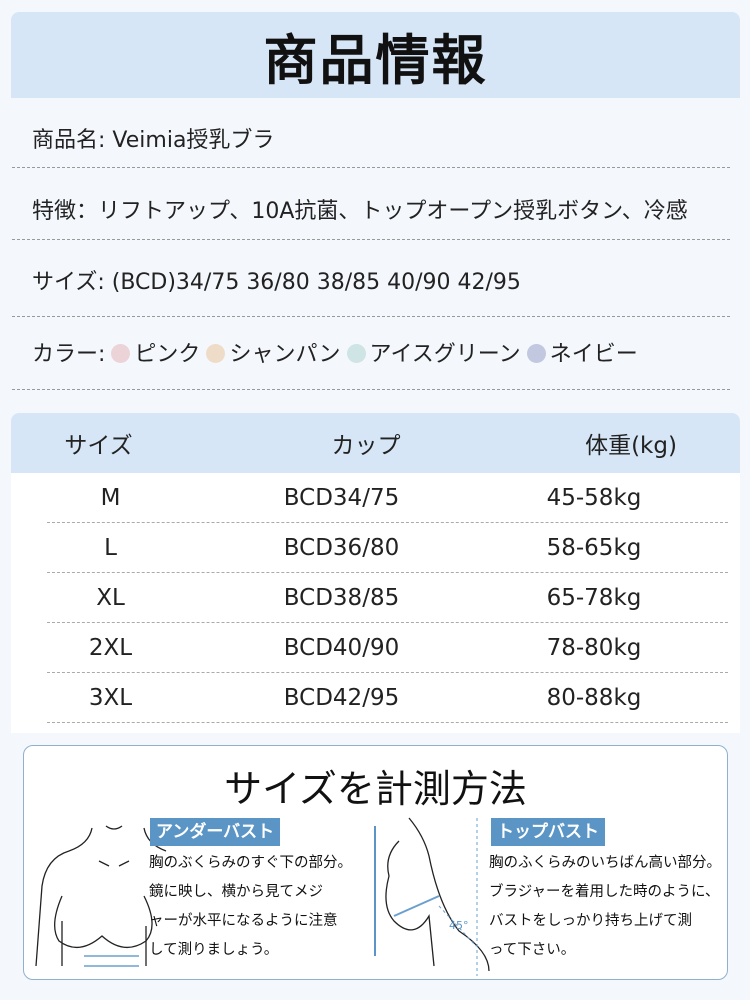 The height and width of the screenshot is (1000, 750). Describe the element at coordinates (250, 863) in the screenshot. I see `text-line: 胸のぶくらみのすぐ下の部分。` at that location.